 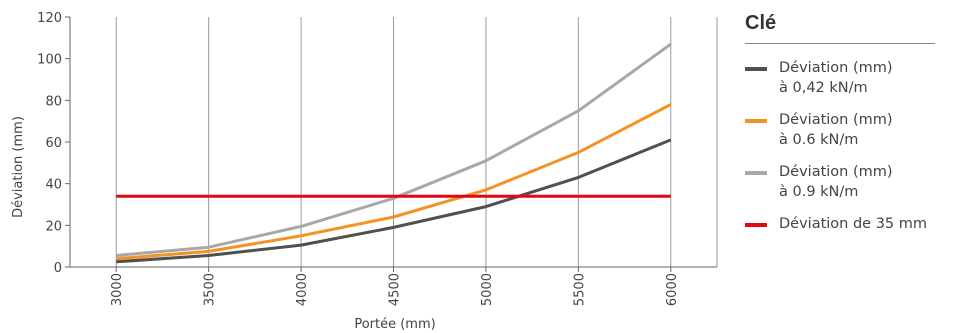 What do you see at coordinates (58, 268) in the screenshot?
I see `y-tick-label: 0` at bounding box center [58, 268].